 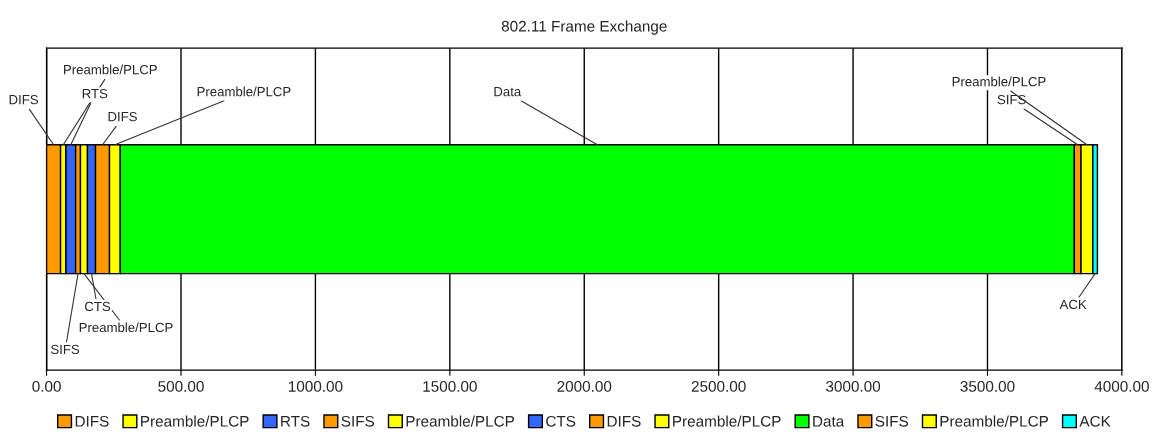 What do you see at coordinates (508, 92) in the screenshot?
I see `annotation: Data` at bounding box center [508, 92].